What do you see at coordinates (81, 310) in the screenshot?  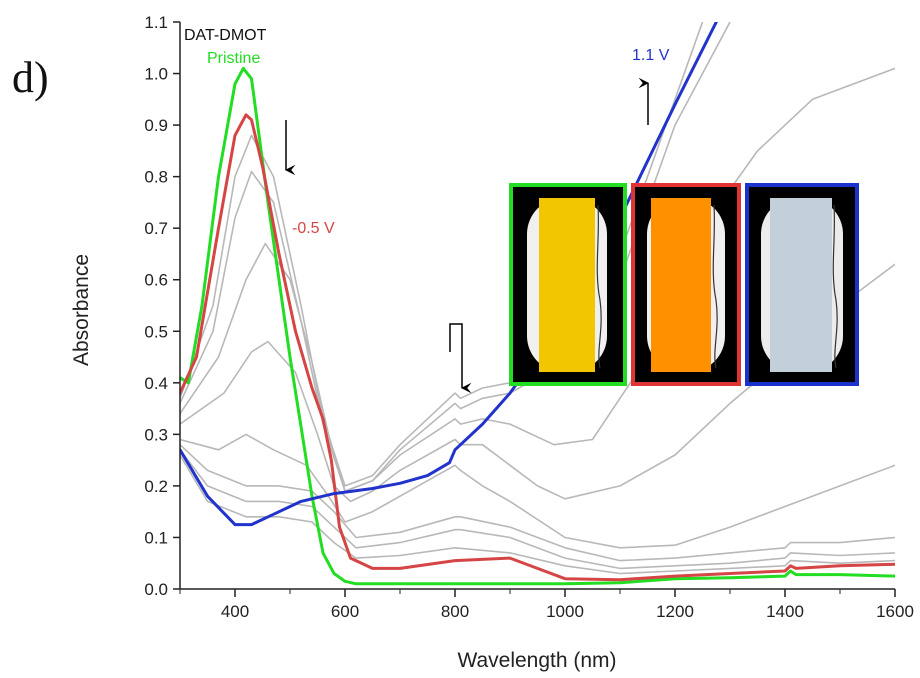 I see `y-axis-title: Absorbance` at bounding box center [81, 310].